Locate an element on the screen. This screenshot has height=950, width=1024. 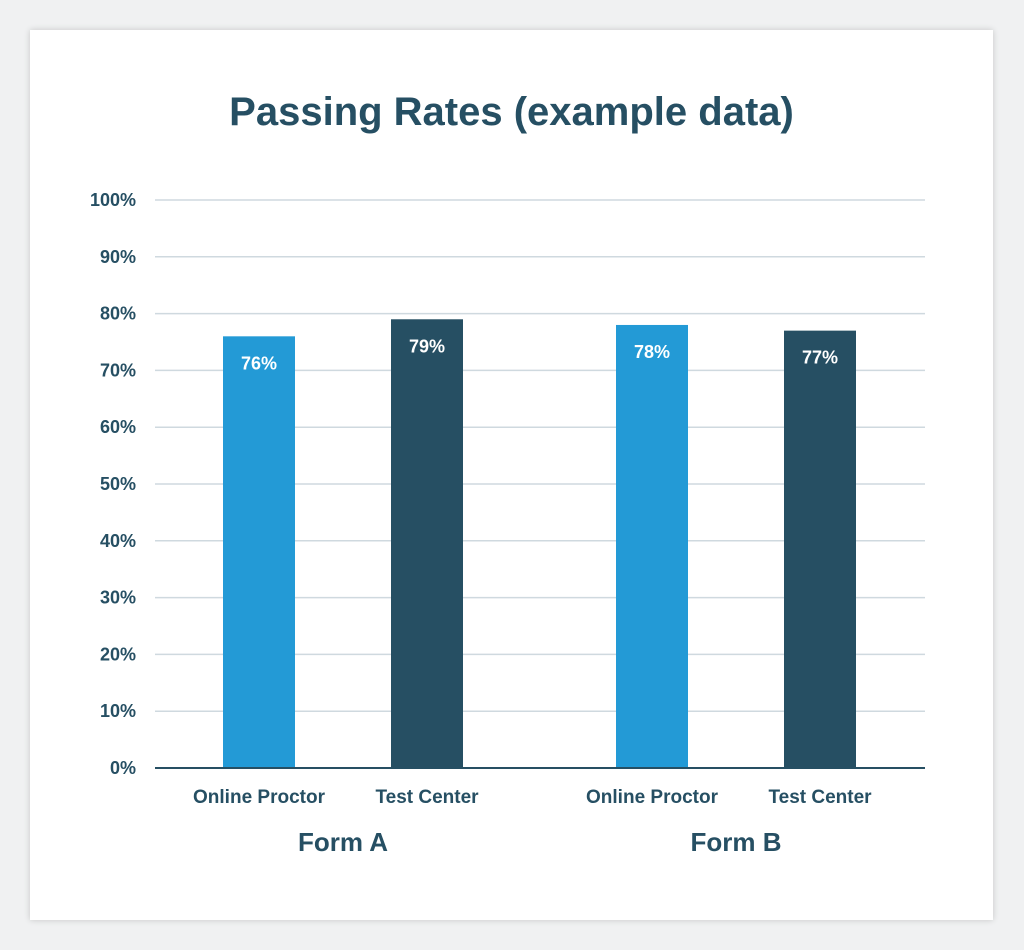
y-tick-label: 20% is located at coordinates (118, 654).